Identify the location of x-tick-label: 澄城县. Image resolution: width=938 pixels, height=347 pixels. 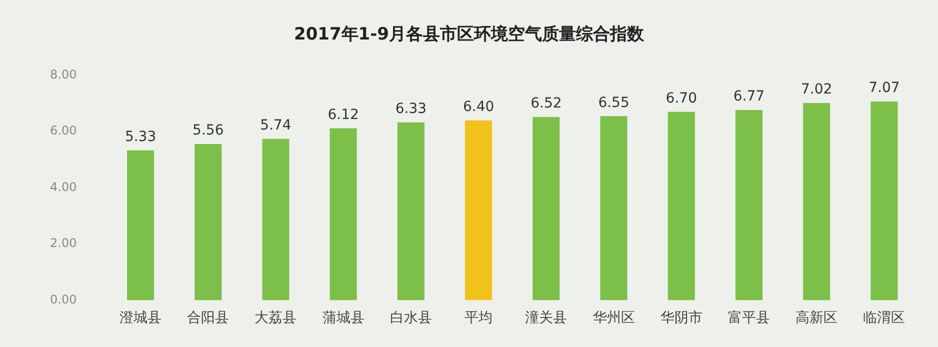
(141, 318).